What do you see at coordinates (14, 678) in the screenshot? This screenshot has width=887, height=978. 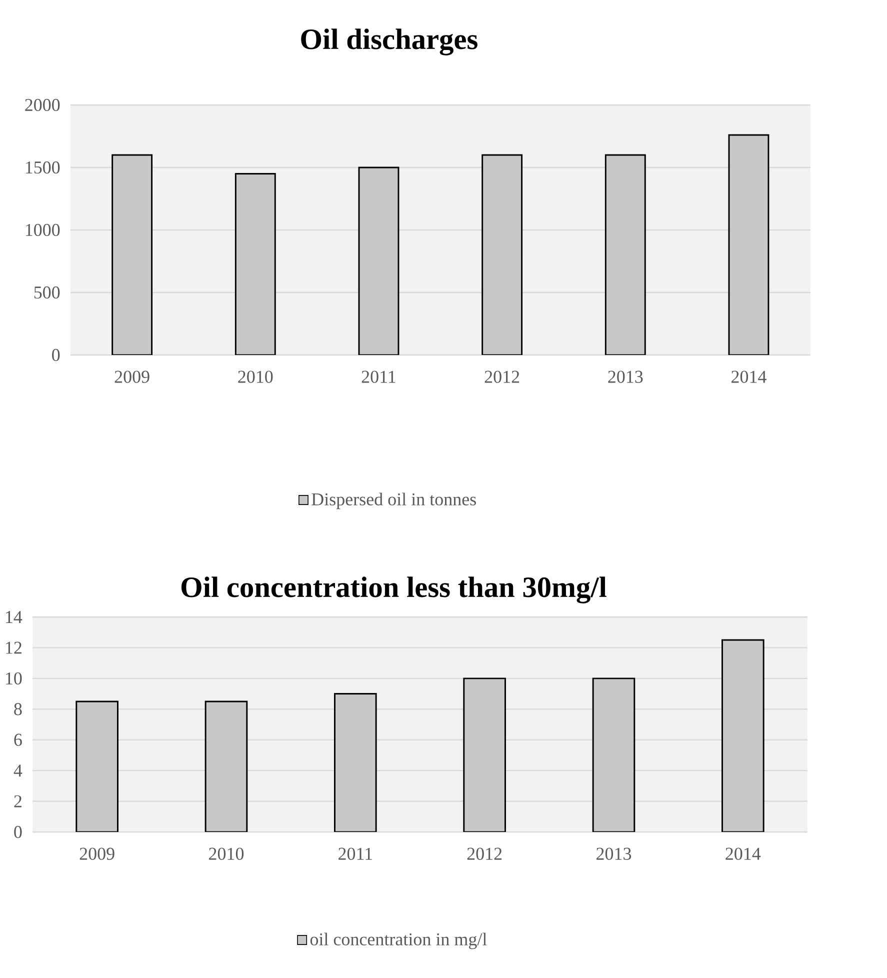 I see `y-tick-label: 10` at bounding box center [14, 678].